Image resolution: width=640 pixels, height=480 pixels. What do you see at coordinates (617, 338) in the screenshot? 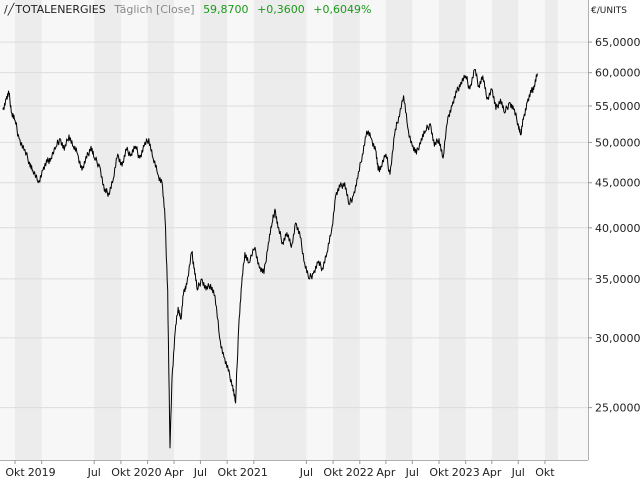
I see `y-tick-label: 30,0000` at bounding box center [617, 338].